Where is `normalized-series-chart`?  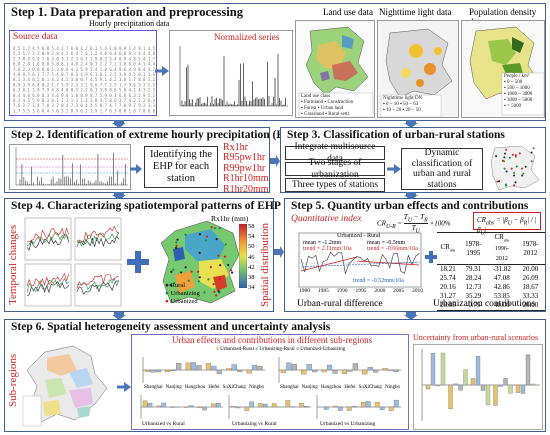 normalized-series-chart is located at coordinates (233, 76).